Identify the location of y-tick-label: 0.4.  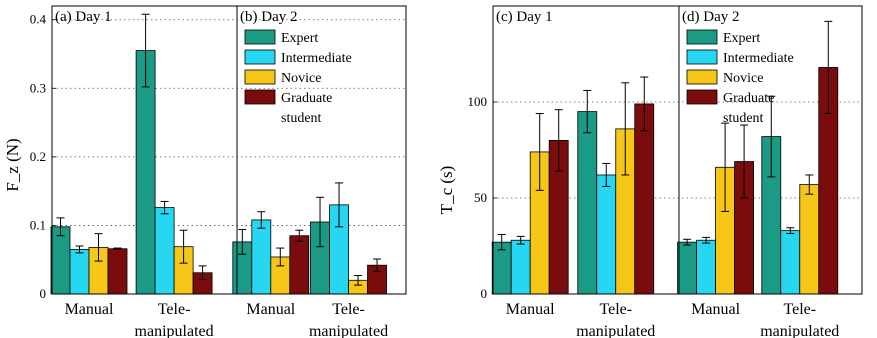
(38, 19).